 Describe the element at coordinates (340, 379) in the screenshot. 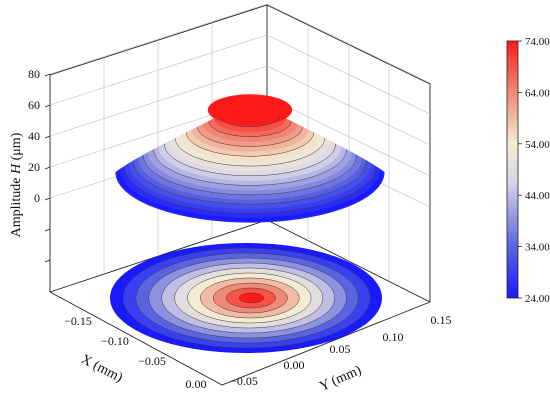

I see `y-axis-label: Y (mm)` at that location.